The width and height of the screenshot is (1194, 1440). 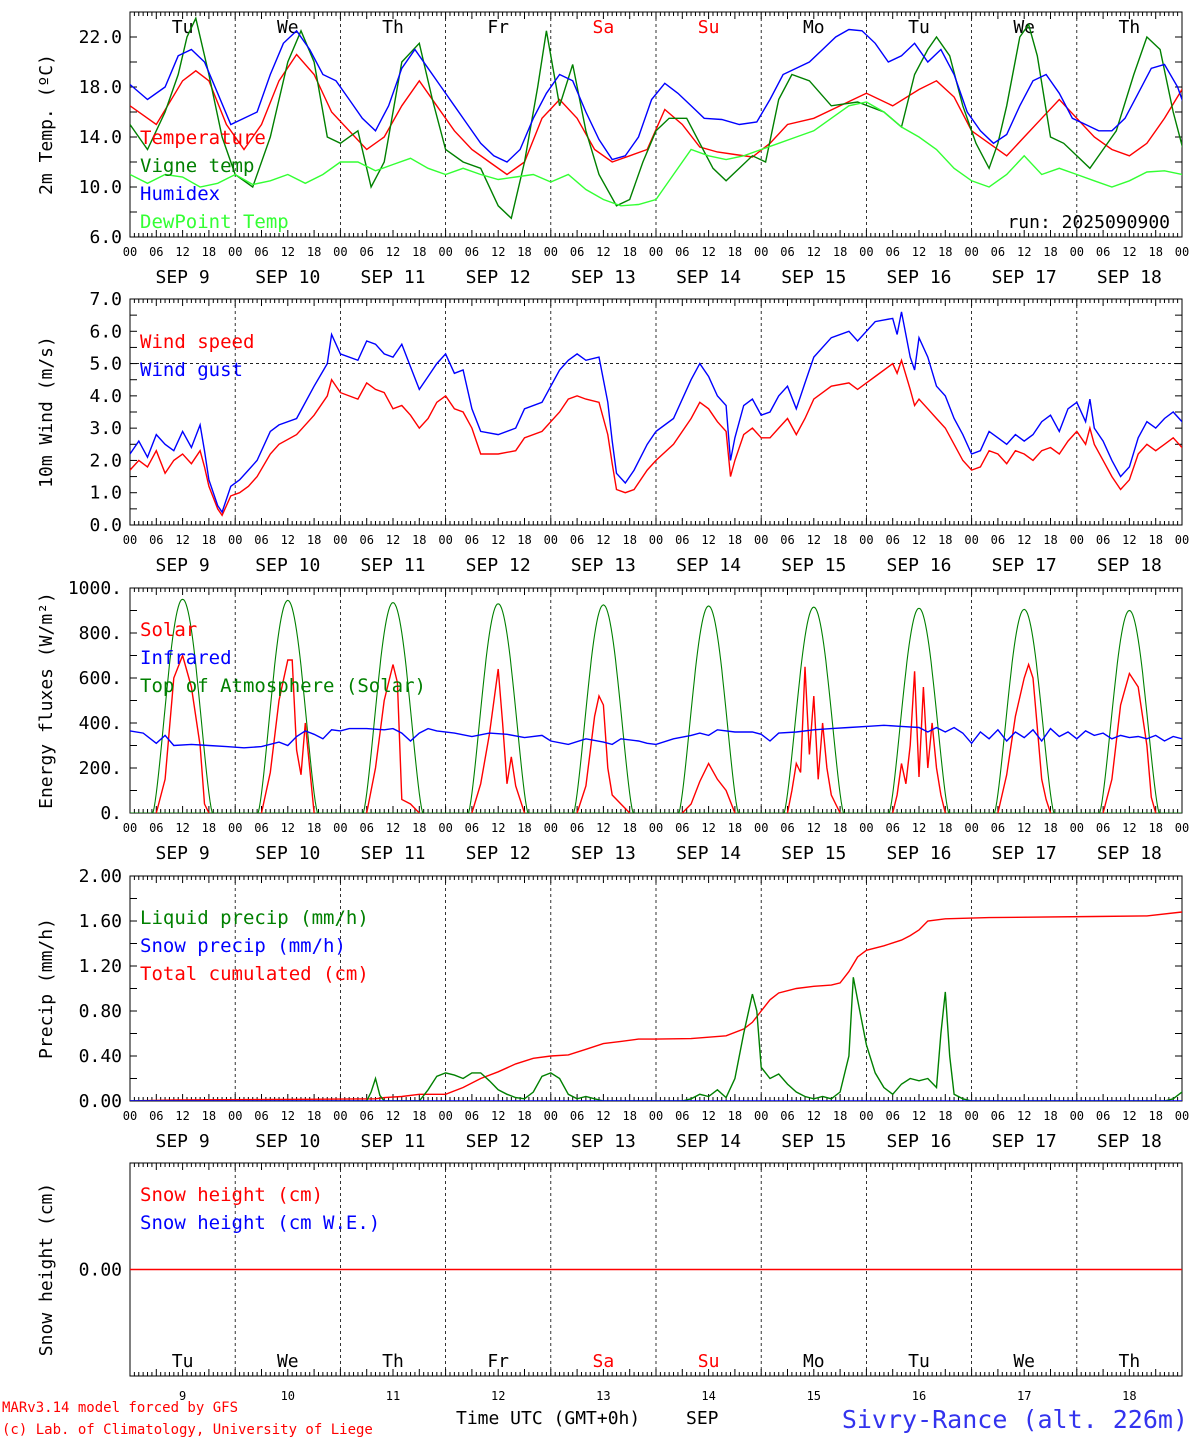 What do you see at coordinates (46, 124) in the screenshot?
I see `y-axis-title: 2m Temp. (ºC)` at bounding box center [46, 124].